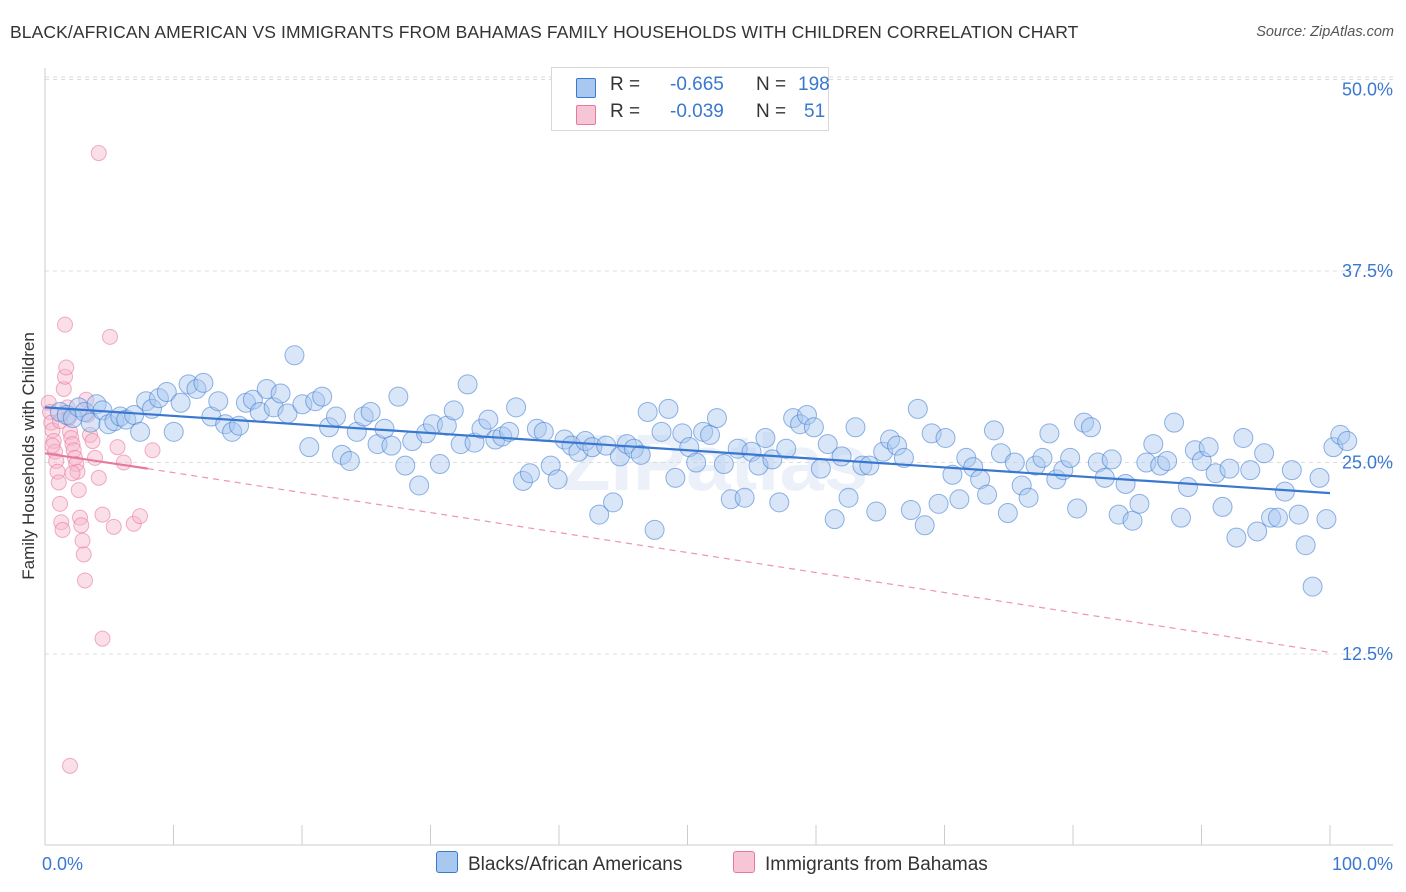 Image resolution: width=1406 pixels, height=892 pixels. I want to click on legend-swatch-pink, so click(586, 115).